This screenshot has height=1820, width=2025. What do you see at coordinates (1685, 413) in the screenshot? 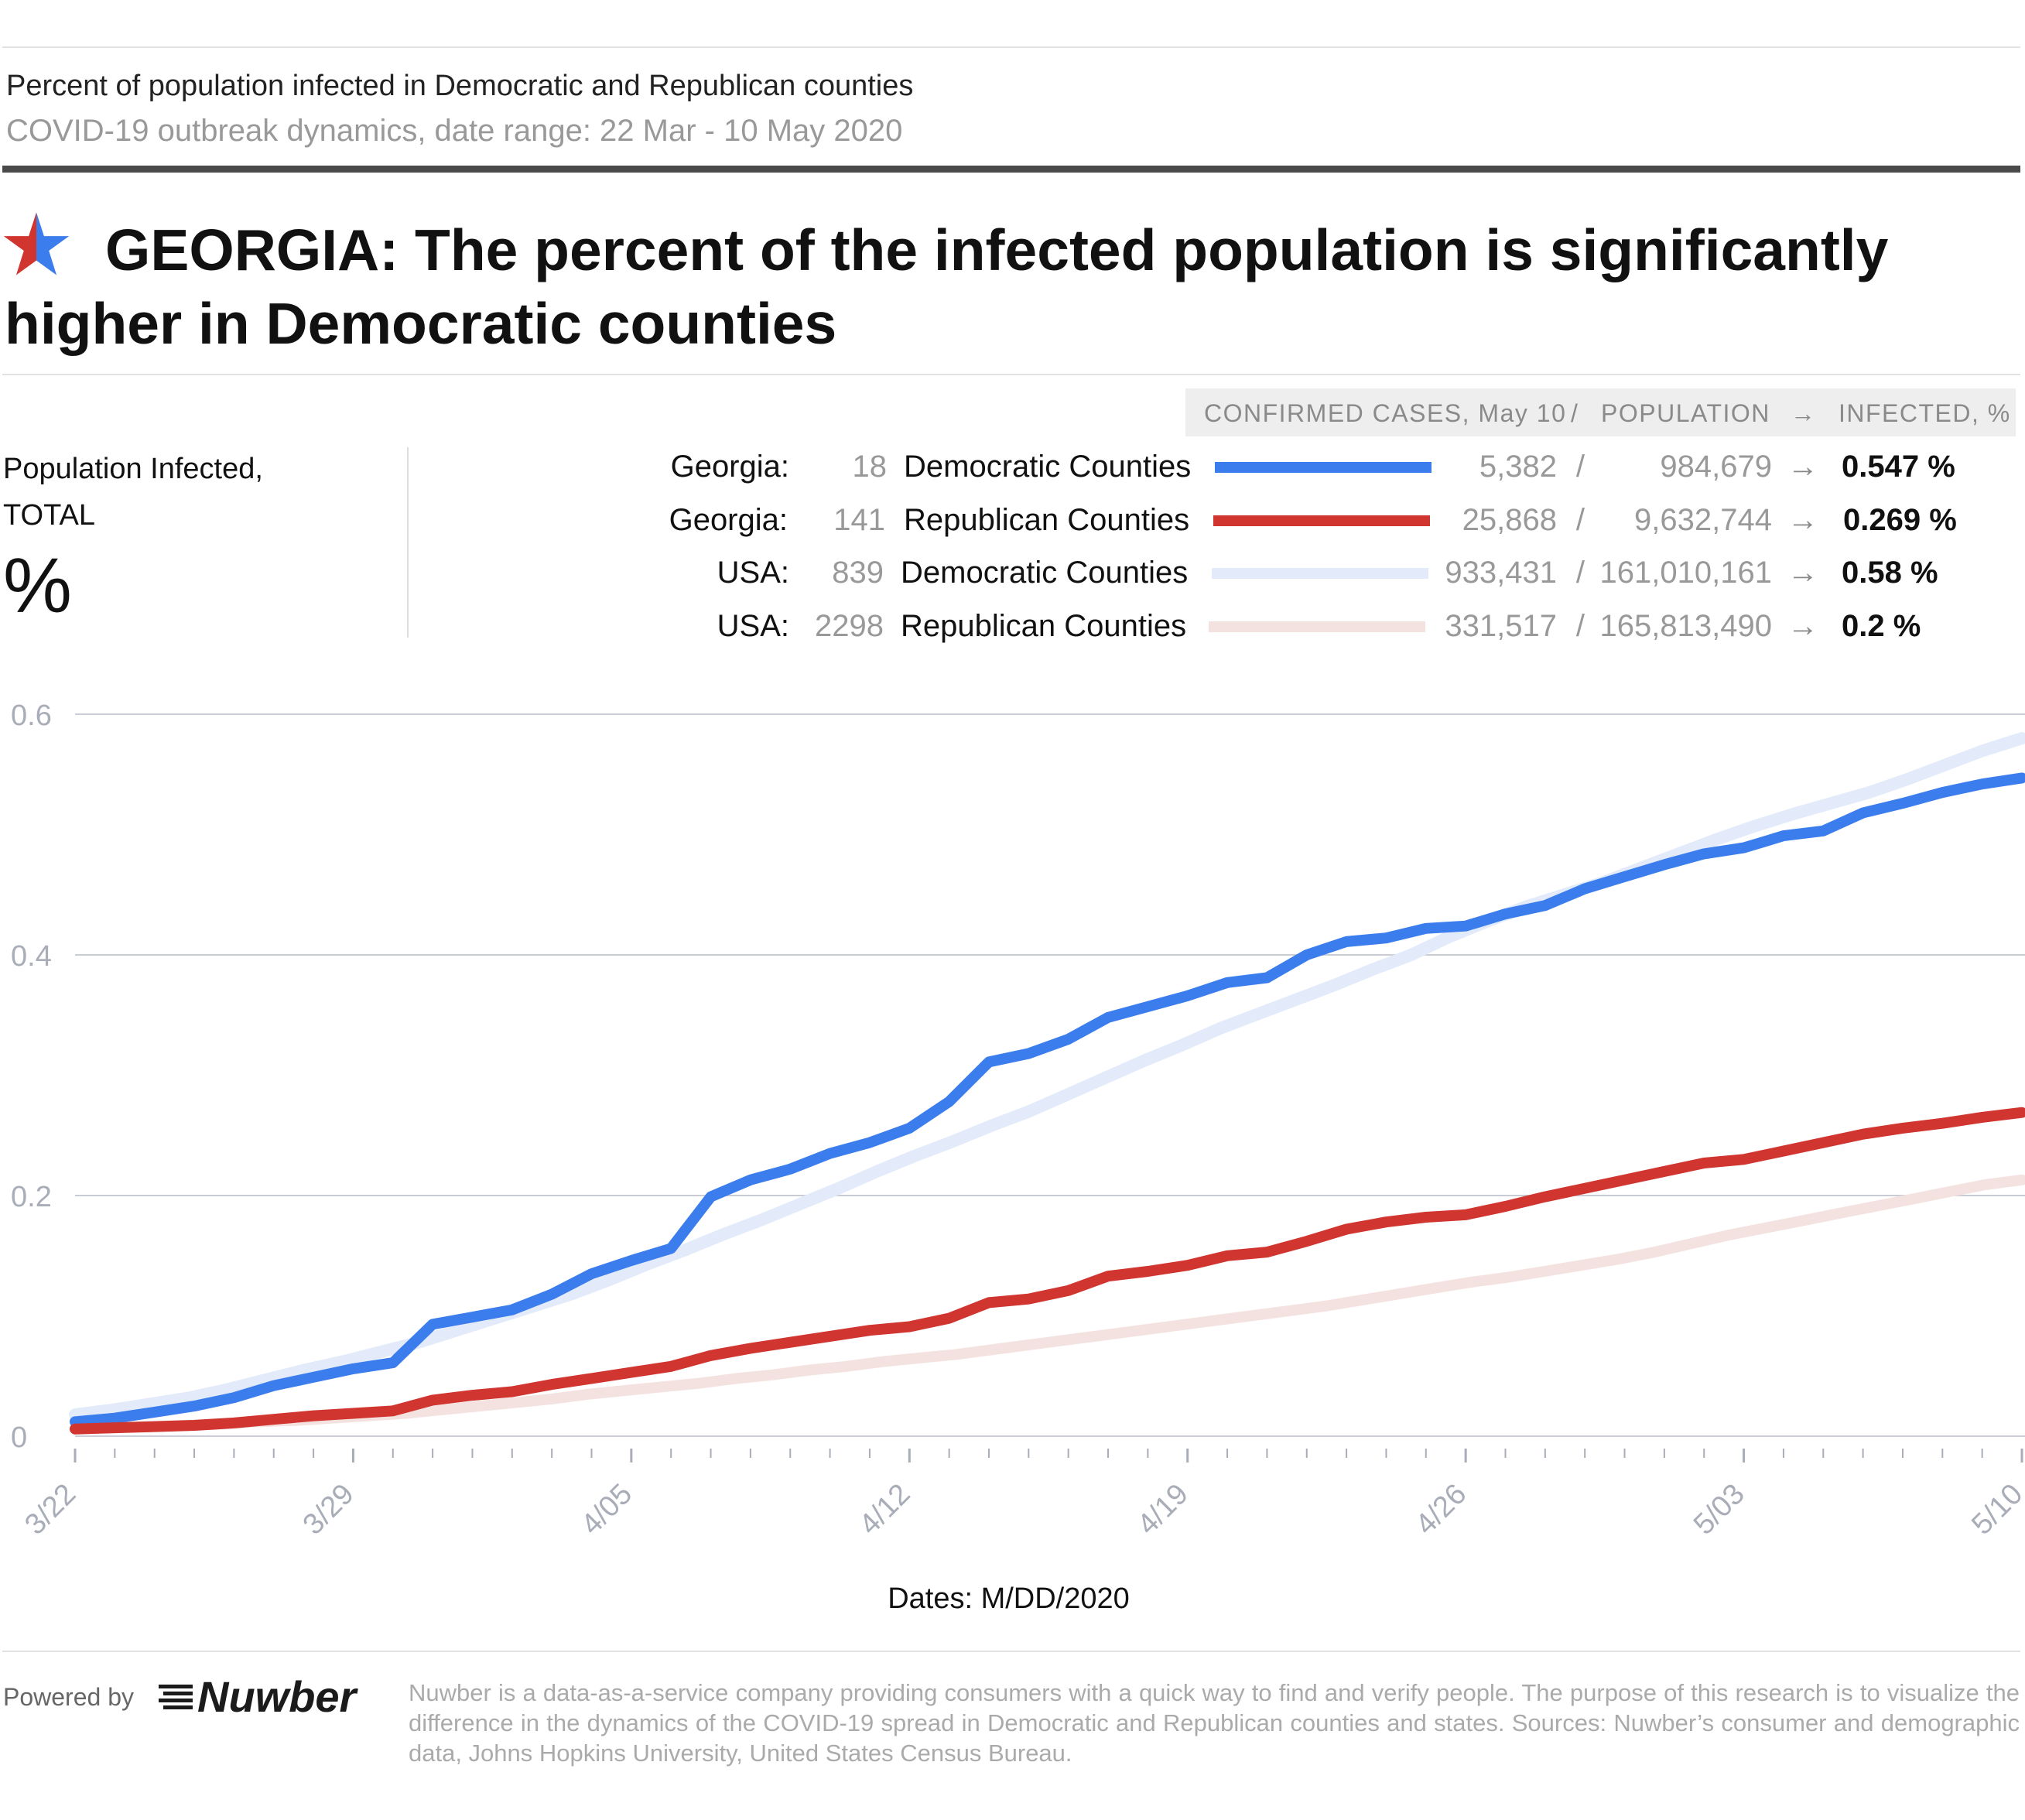
I see `legend-header-population: POPULATION` at bounding box center [1685, 413].